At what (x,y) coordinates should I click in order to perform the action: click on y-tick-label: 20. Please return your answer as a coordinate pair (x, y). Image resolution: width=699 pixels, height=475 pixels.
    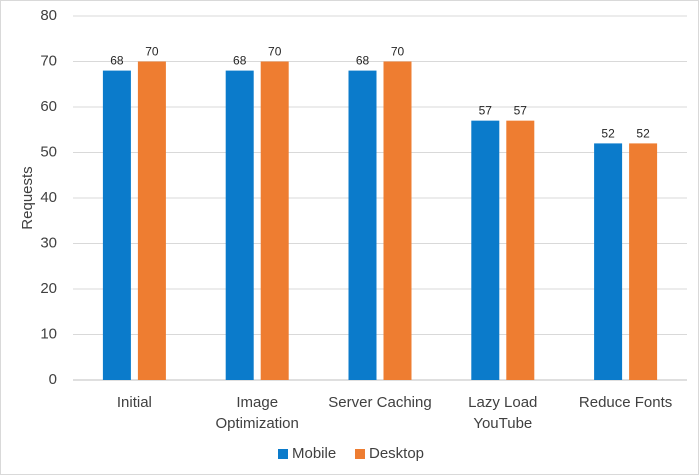
    Looking at the image, I should click on (48, 288).